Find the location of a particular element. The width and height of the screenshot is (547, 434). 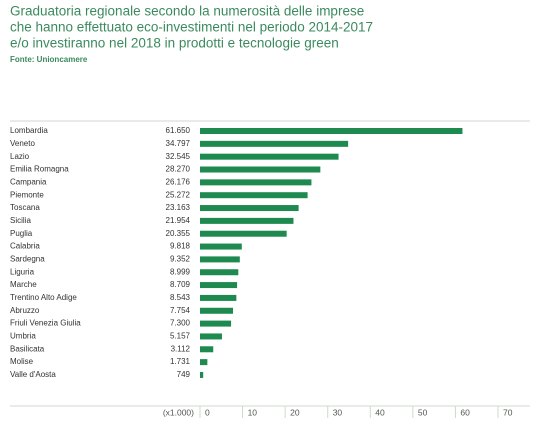

category-label: Umbria is located at coordinates (23, 336).